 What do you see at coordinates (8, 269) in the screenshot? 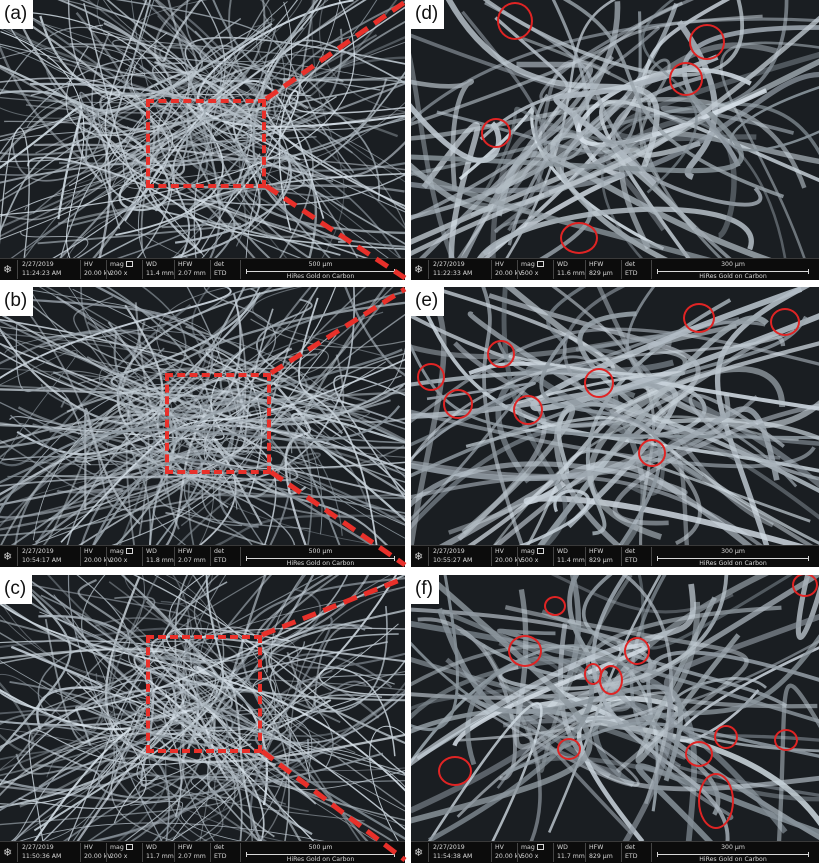
I see `snowflake-icon: ❄` at bounding box center [8, 269].